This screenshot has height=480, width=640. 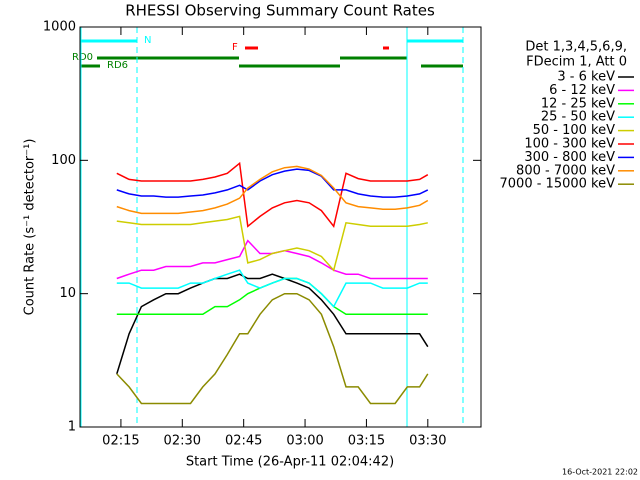 What do you see at coordinates (182, 441) in the screenshot?
I see `x-tick-label: 02:30` at bounding box center [182, 441].